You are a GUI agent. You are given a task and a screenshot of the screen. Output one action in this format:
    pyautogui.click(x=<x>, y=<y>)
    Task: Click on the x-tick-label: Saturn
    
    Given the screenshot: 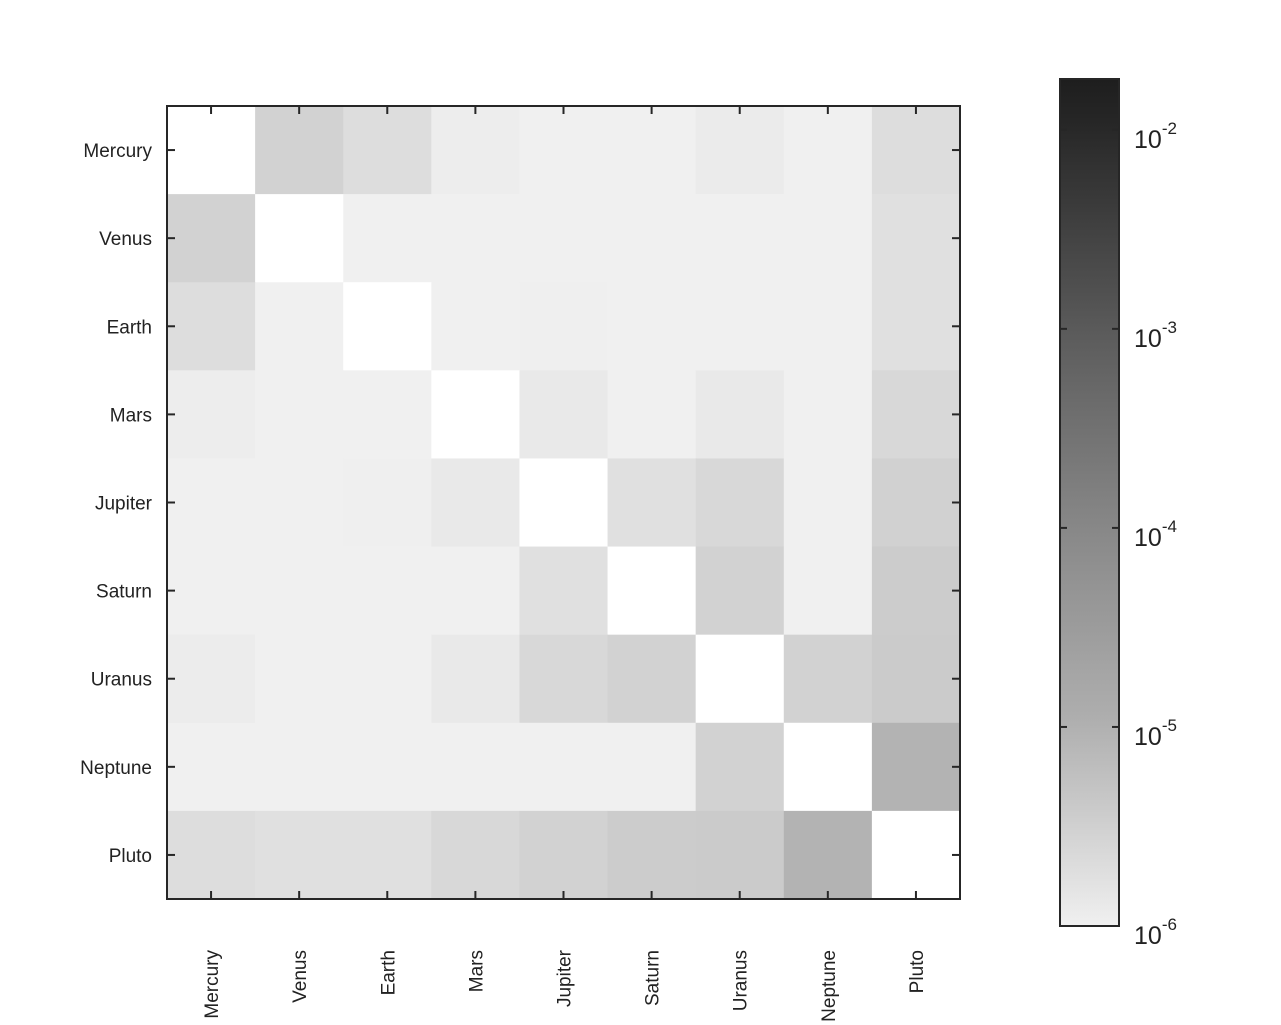 What is the action you would take?
    pyautogui.click(x=653, y=978)
    